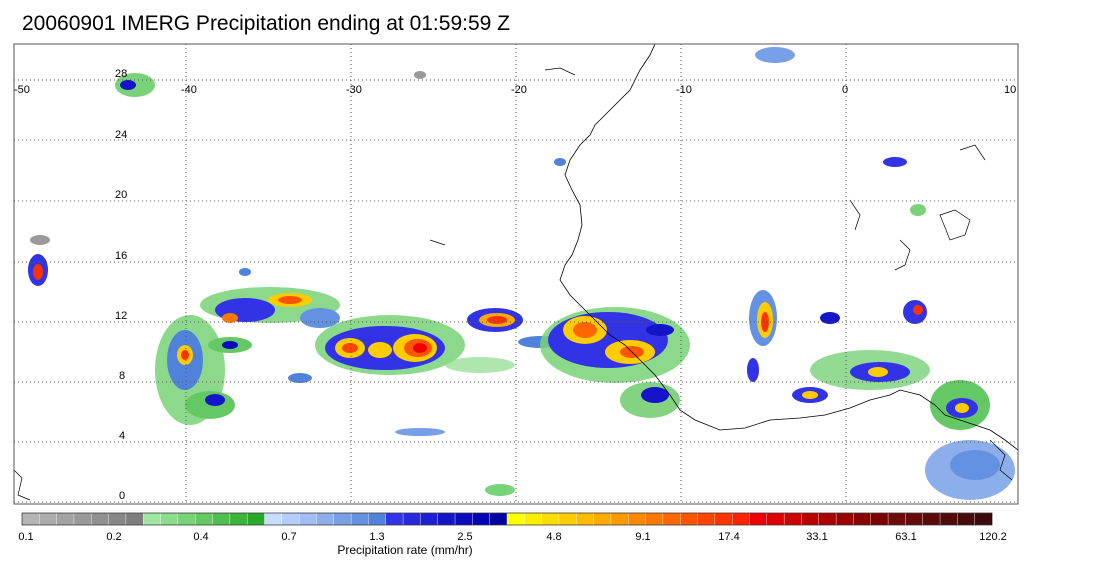 The width and height of the screenshot is (1101, 571). What do you see at coordinates (993, 537) in the screenshot?
I see `colorbar-label: 120.2` at bounding box center [993, 537].